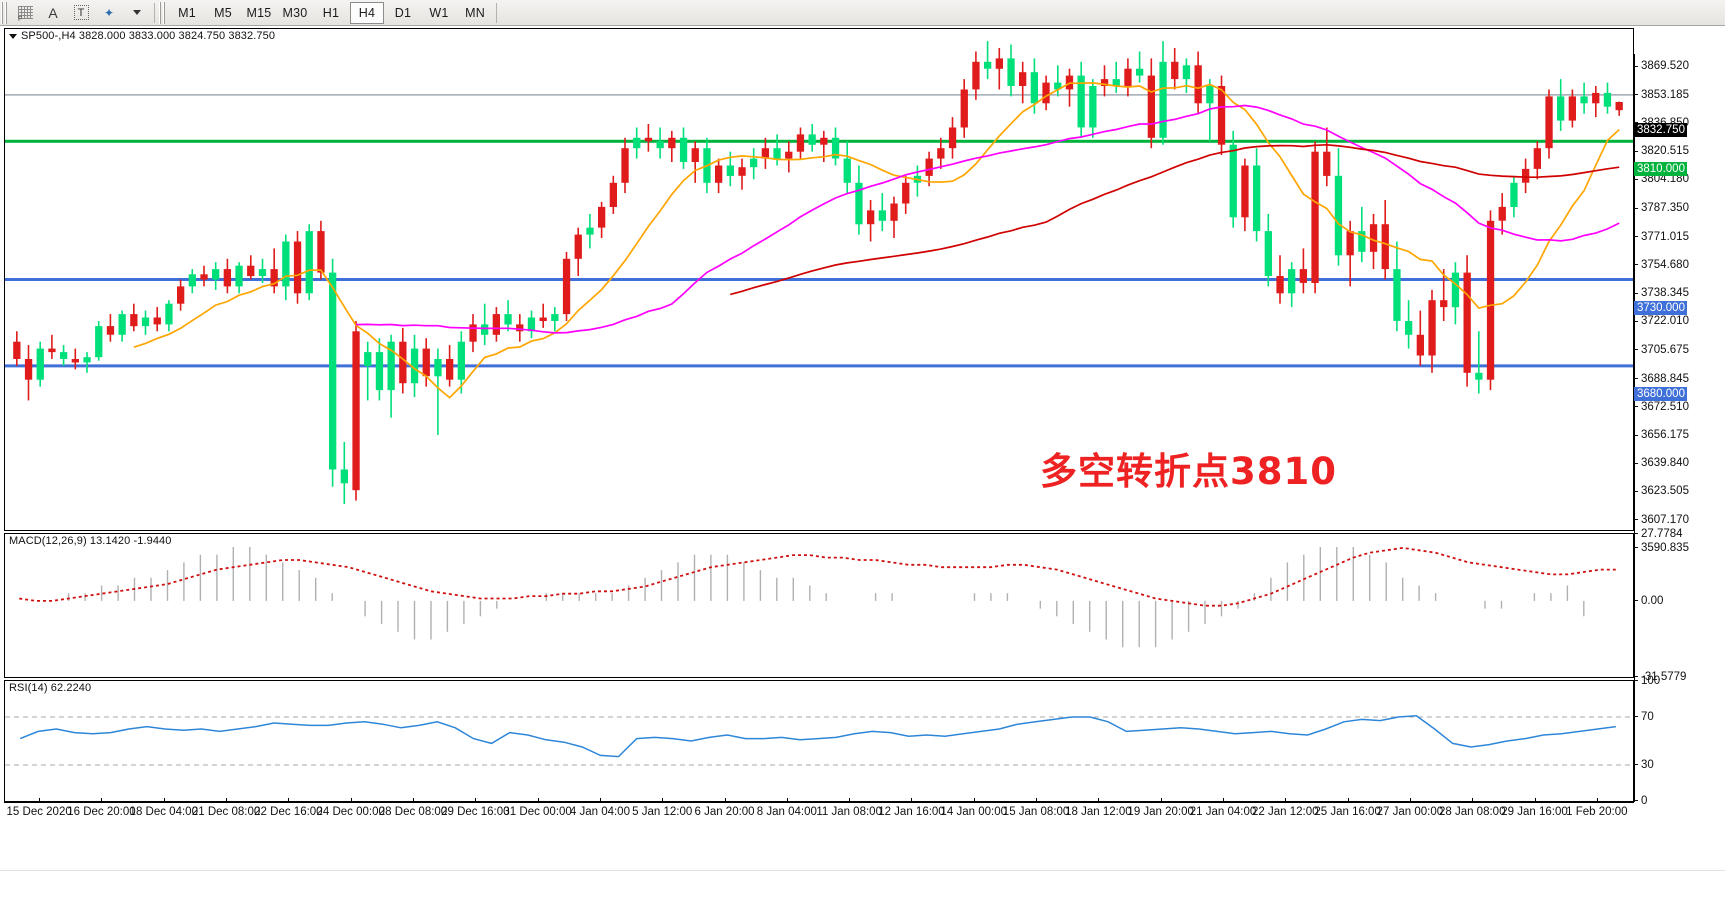  Describe the element at coordinates (154, 12) in the screenshot. I see `toolbar-separator` at that location.